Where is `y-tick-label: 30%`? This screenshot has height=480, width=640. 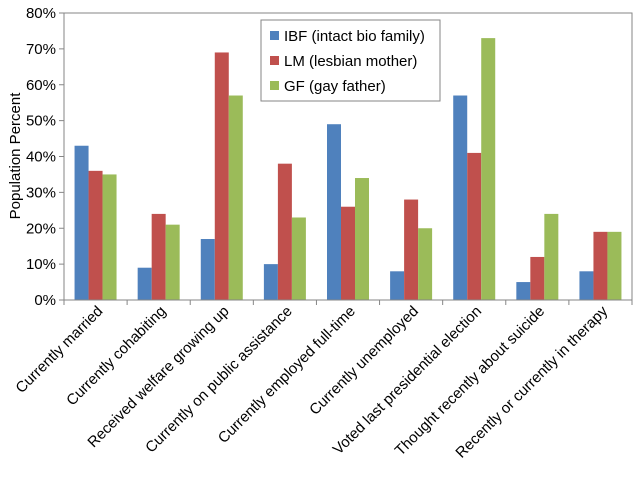
y-tick-label: 30% is located at coordinates (41, 192).